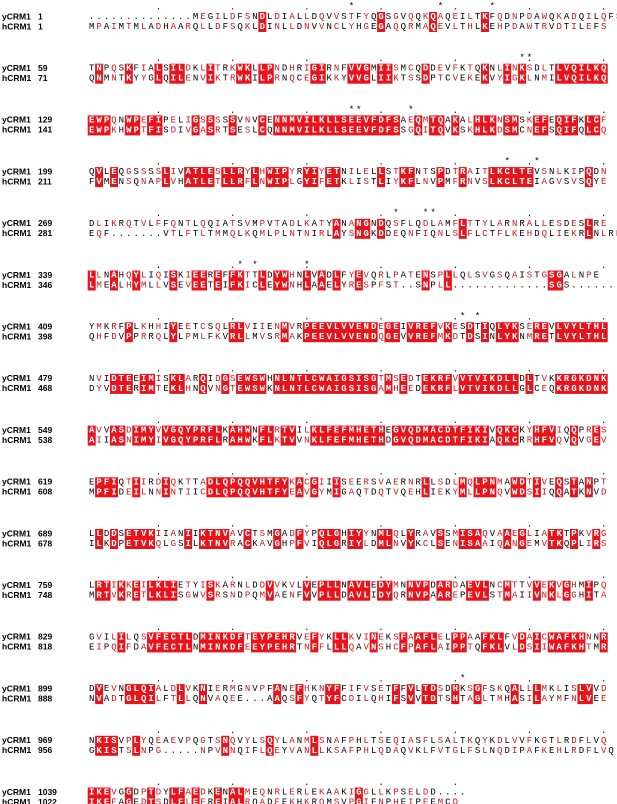 The height and width of the screenshot is (804, 617). Describe the element at coordinates (16, 68) in the screenshot. I see `sequence-name: yCRM1` at that location.